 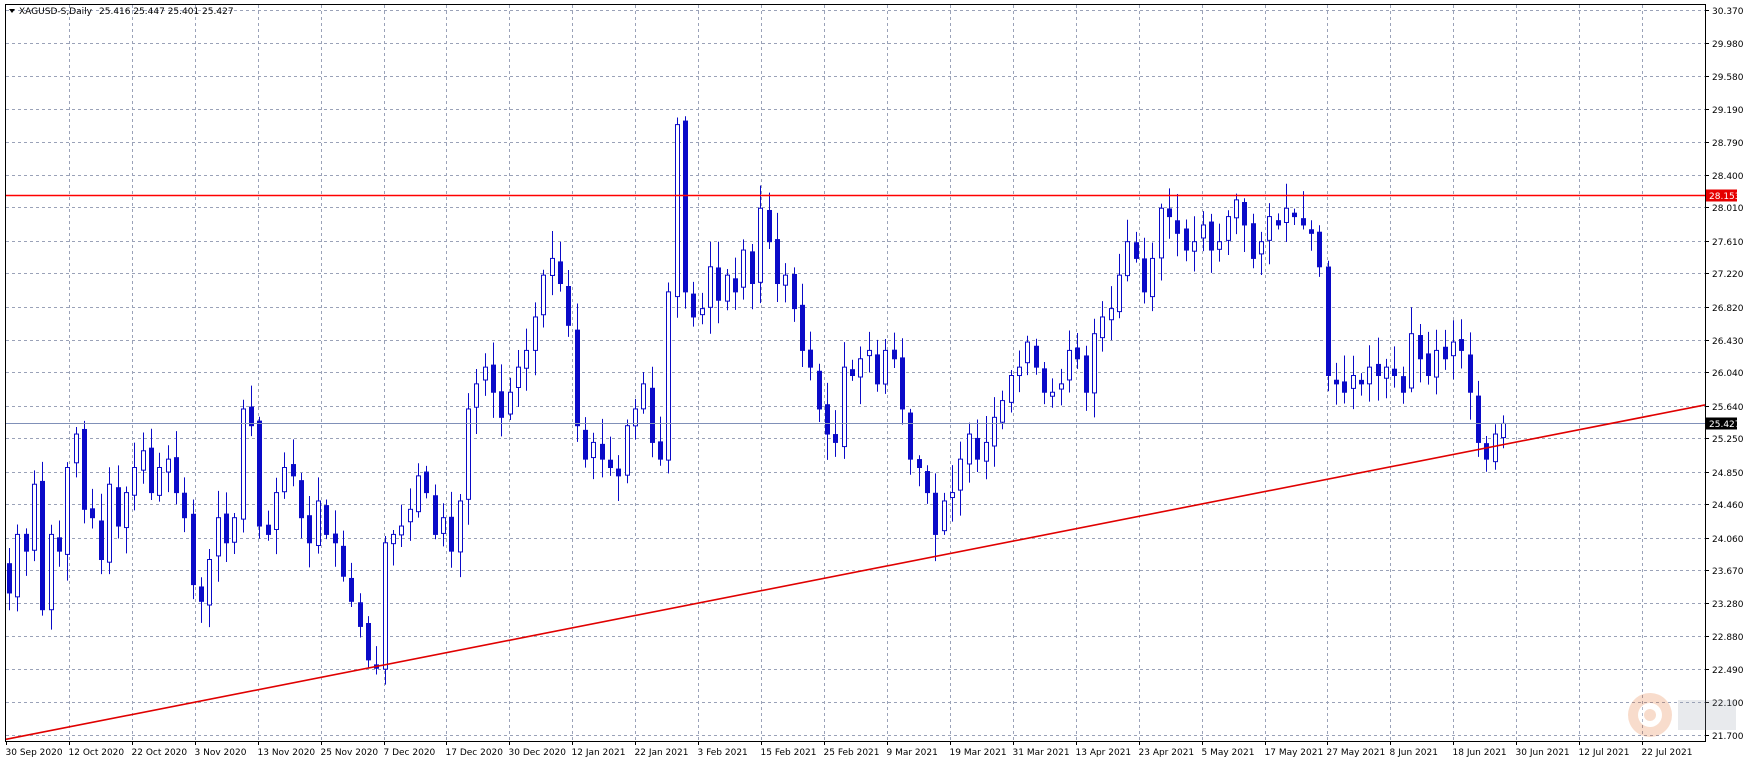 I want to click on y-tick-label: 26.430, so click(x=1727, y=342).